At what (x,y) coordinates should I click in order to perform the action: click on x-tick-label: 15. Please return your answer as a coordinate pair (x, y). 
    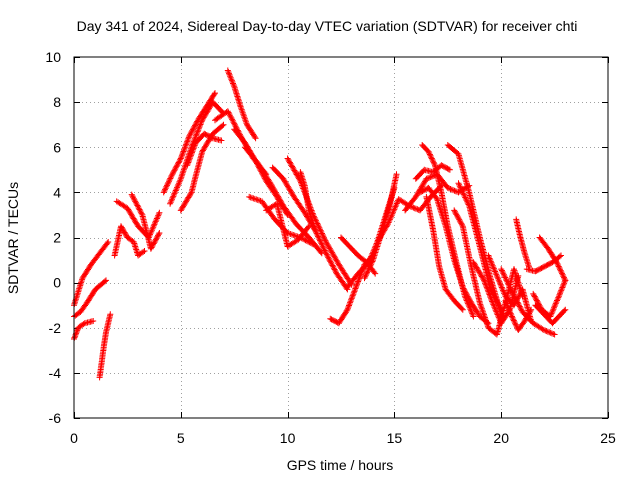
    Looking at the image, I should click on (395, 438).